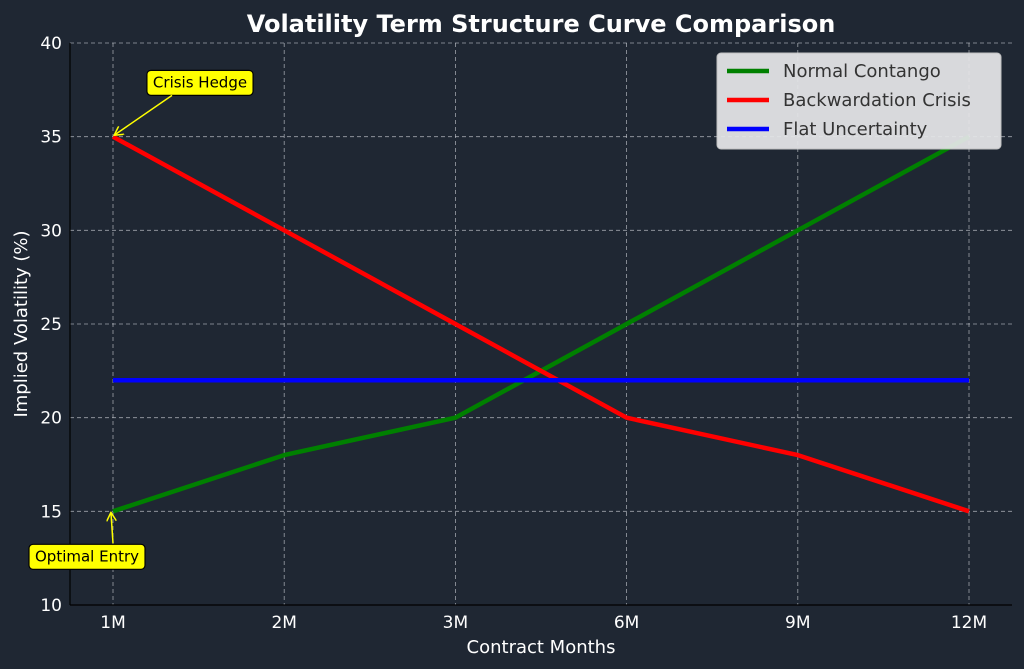 Image resolution: width=1024 pixels, height=669 pixels. I want to click on y-tick-label: 20, so click(51, 419).